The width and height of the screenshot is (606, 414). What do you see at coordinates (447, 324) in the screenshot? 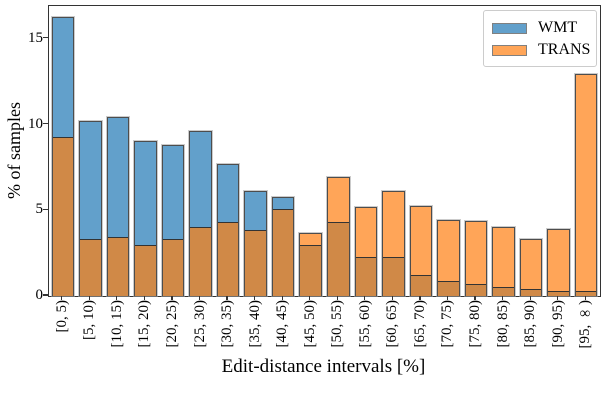
I see `x-tick-label: [70, 75)` at bounding box center [447, 324].